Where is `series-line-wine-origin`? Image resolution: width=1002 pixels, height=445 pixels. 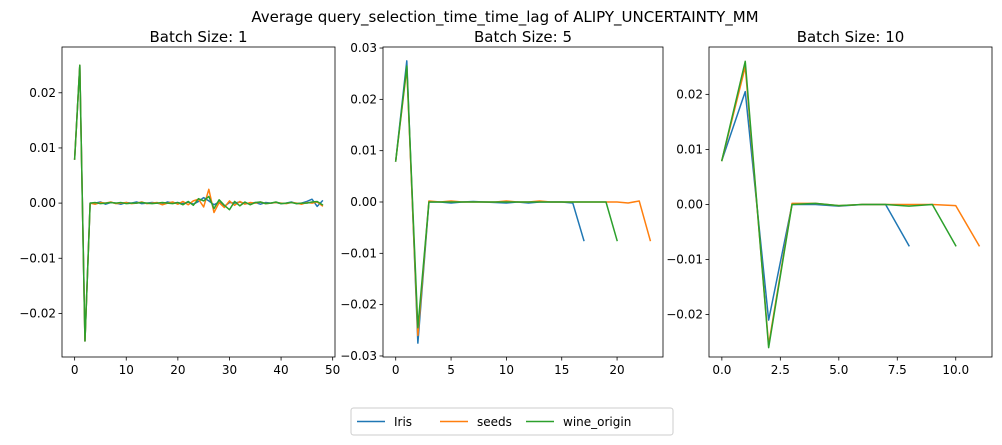 series-line-wine-origin is located at coordinates (506, 197).